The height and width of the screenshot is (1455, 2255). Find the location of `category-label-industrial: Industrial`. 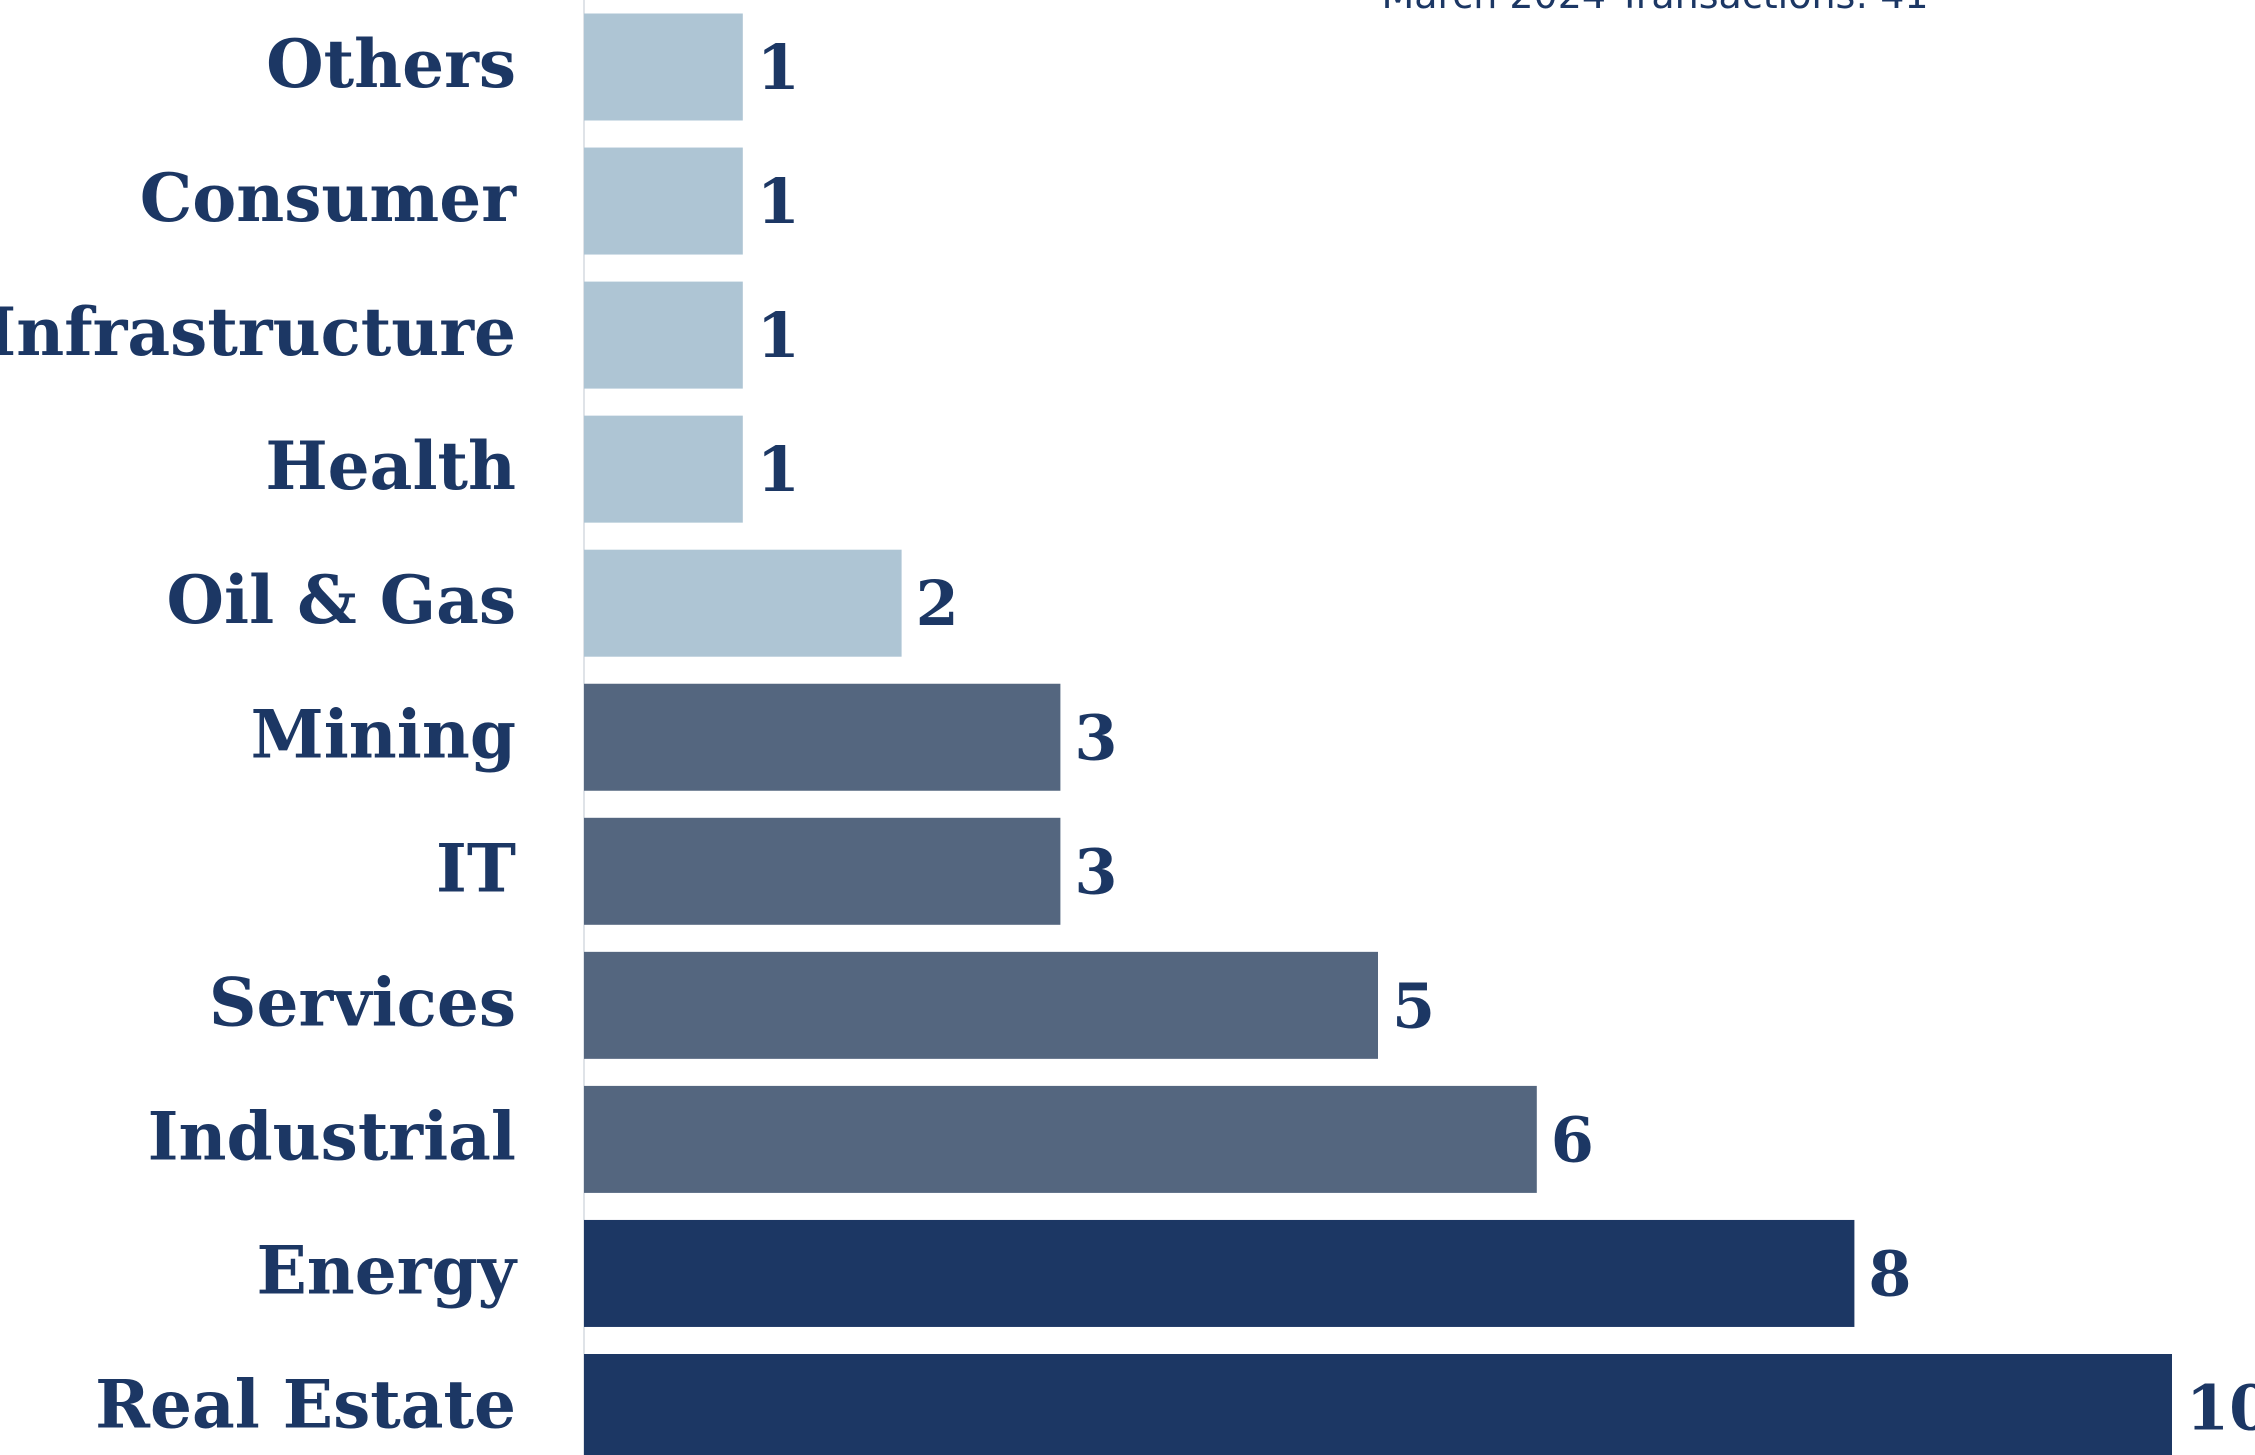

category-label-industrial: Industrial is located at coordinates (332, 1136).